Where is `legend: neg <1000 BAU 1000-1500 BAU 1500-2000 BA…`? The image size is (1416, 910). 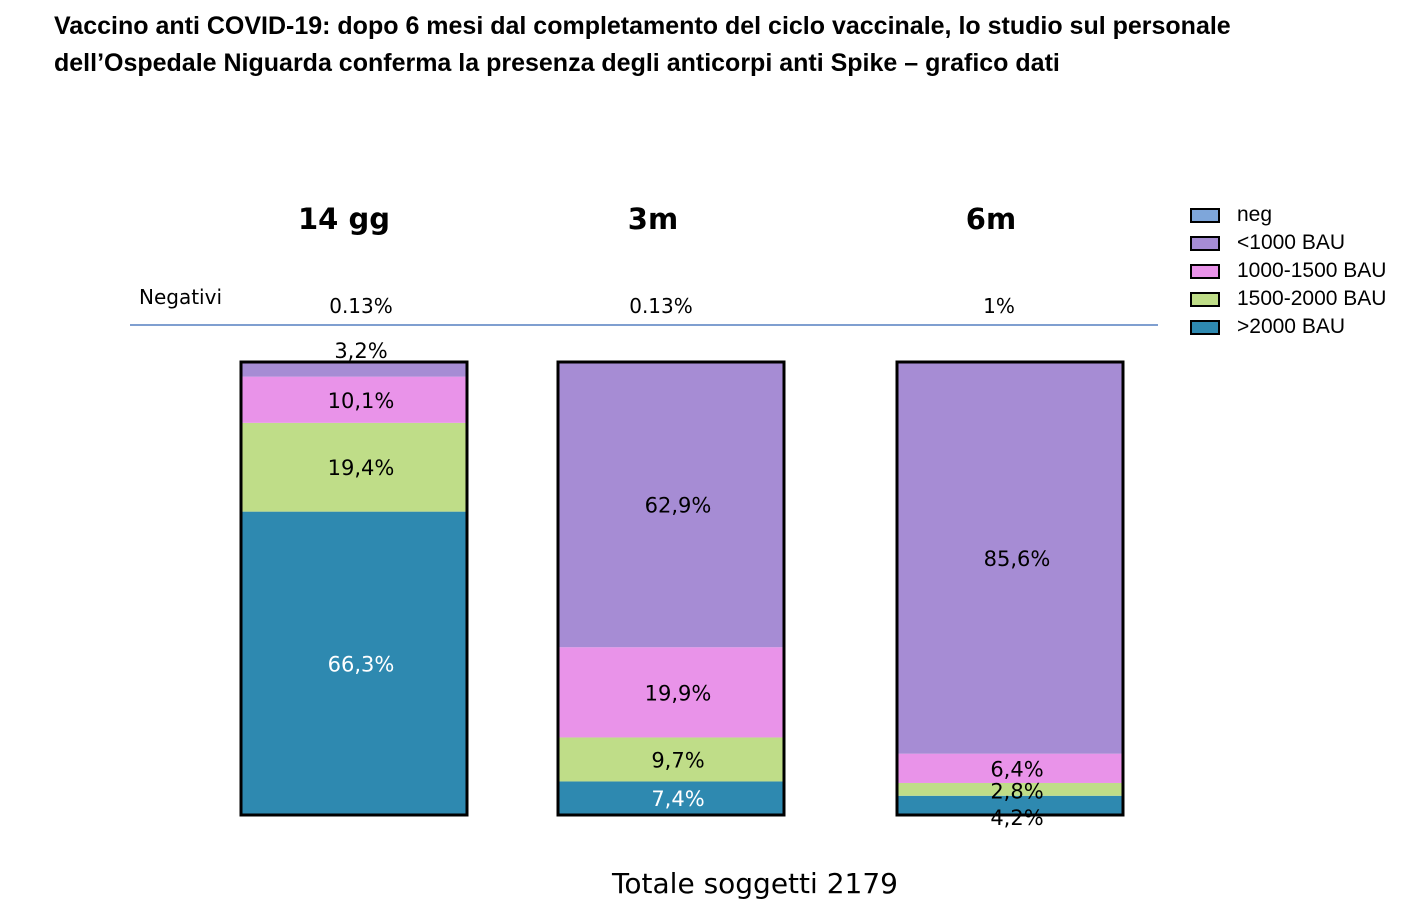
legend: neg <1000 BAU 1000-1500 BAU 1500-2000 BA… is located at coordinates (1288, 271).